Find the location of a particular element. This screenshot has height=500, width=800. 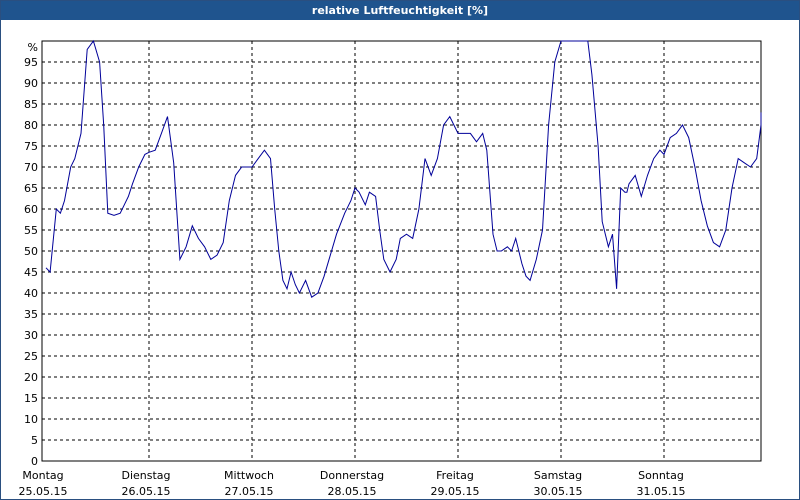

x-tick-day: Mittwoch is located at coordinates (249, 475).